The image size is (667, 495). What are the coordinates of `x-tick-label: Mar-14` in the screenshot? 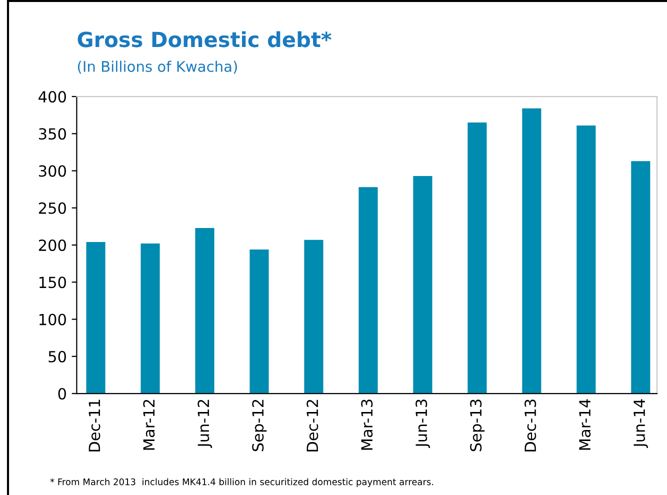 It's located at (585, 424).